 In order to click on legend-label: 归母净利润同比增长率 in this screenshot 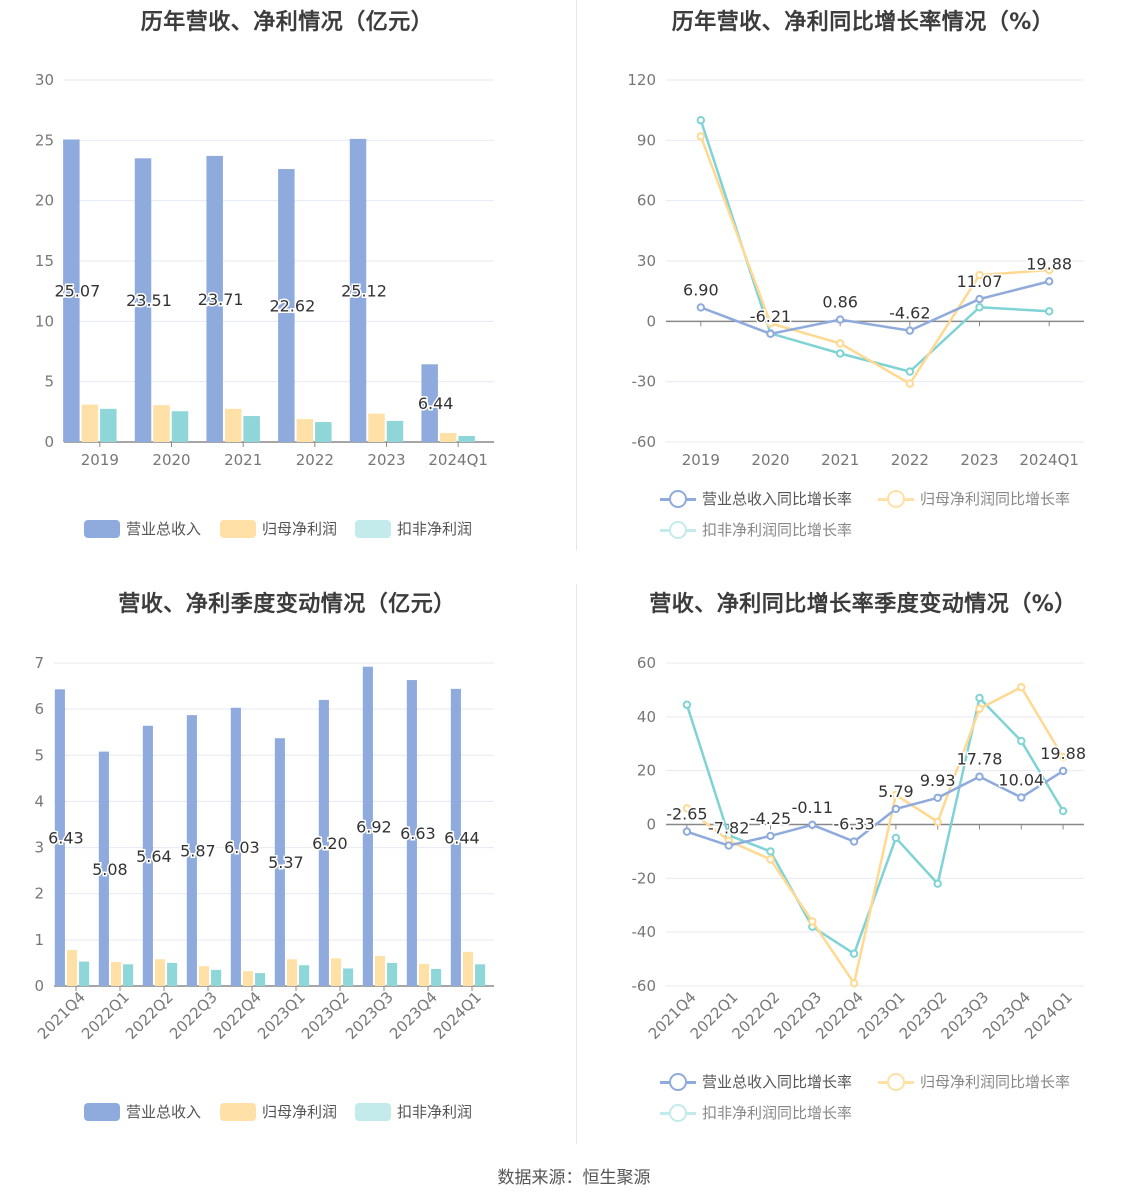, I will do `click(995, 1082)`.